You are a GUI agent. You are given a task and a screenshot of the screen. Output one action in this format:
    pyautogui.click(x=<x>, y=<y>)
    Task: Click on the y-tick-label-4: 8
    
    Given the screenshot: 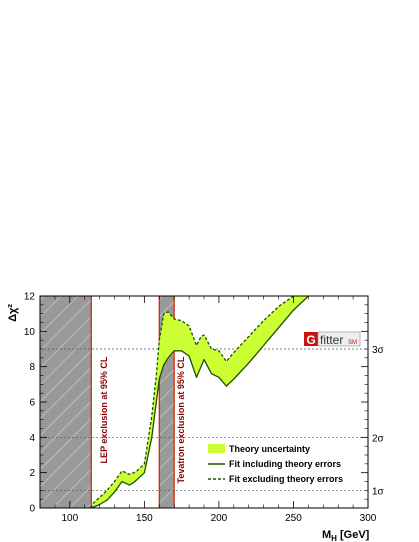 What is the action you would take?
    pyautogui.click(x=32, y=367)
    